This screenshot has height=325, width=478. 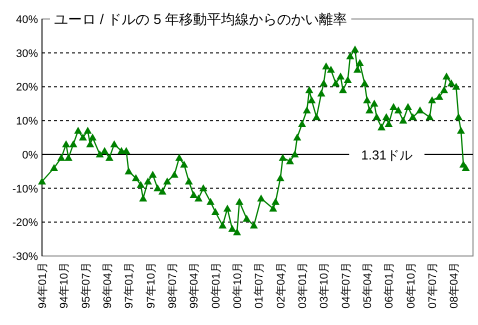 What do you see at coordinates (173, 285) in the screenshot?
I see `x-tick-label: 98年07月` at bounding box center [173, 285].